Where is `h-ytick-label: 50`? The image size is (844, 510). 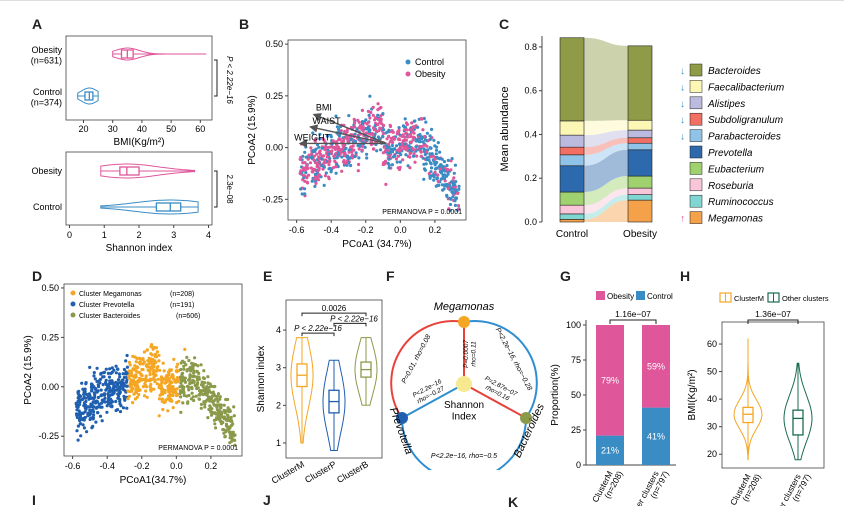
h-ytick-label: 50 is located at coordinates (712, 372).